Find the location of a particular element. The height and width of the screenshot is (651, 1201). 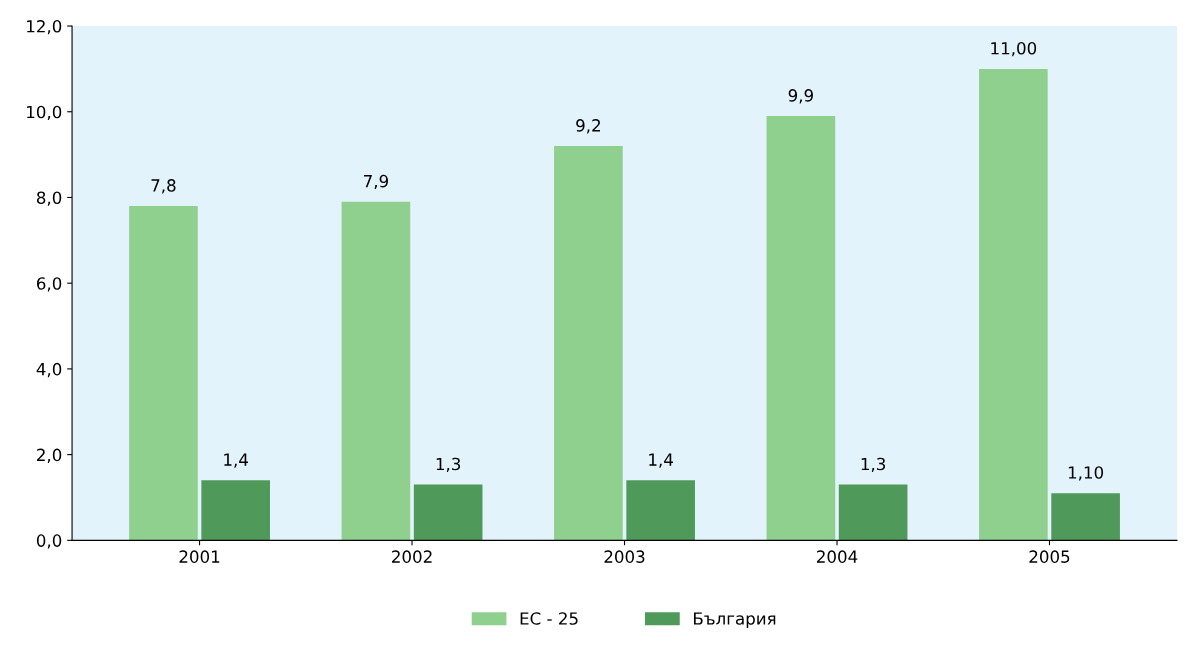

data-label: 9,2 is located at coordinates (588, 126).